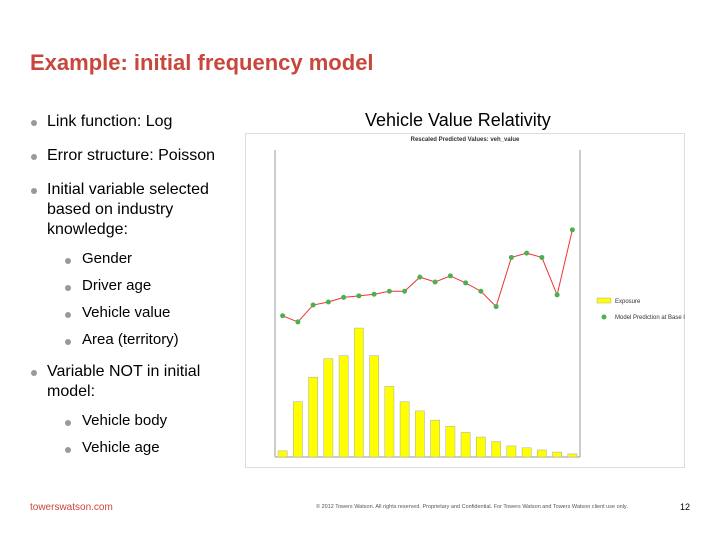  What do you see at coordinates (154, 285) in the screenshot?
I see `sub-bullet: Driver age` at bounding box center [154, 285].